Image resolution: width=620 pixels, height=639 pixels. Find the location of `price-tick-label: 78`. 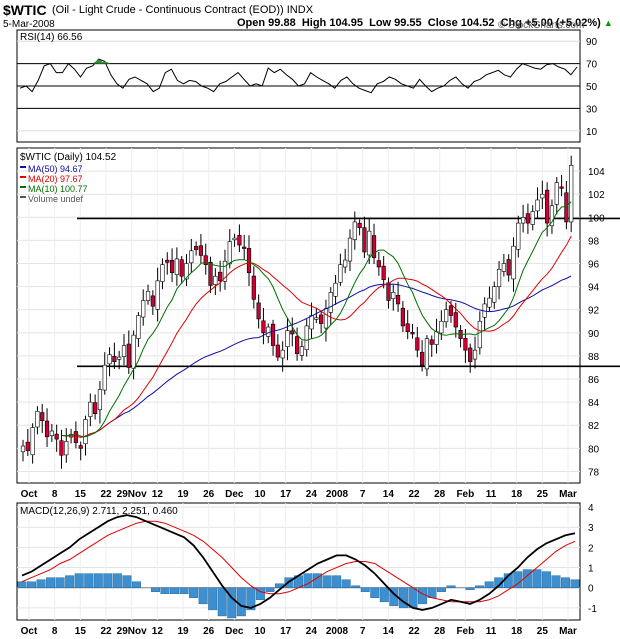

price-tick-label: 78 is located at coordinates (594, 472).